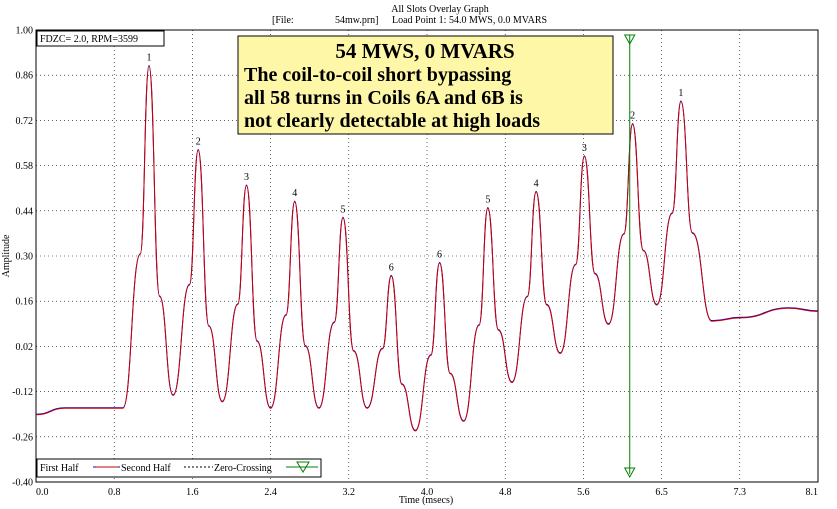  What do you see at coordinates (25, 257) in the screenshot?
I see `y-tick-label: 0.30` at bounding box center [25, 257].